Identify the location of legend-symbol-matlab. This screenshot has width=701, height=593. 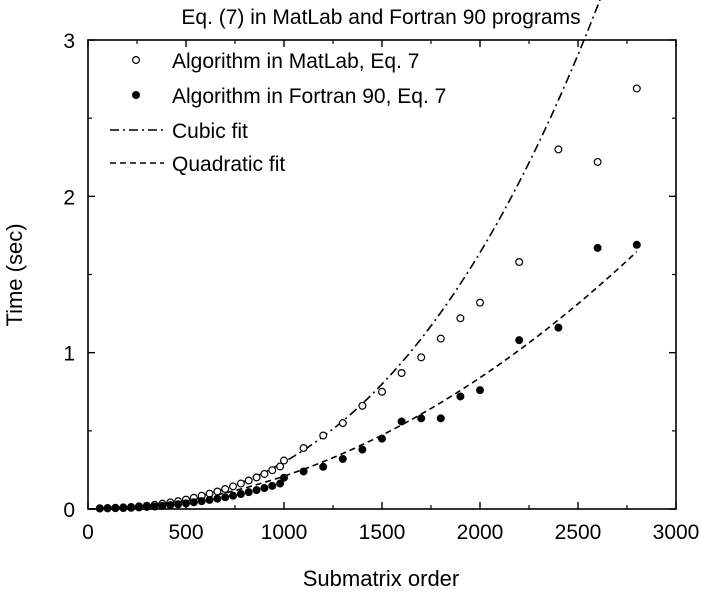
(136, 59).